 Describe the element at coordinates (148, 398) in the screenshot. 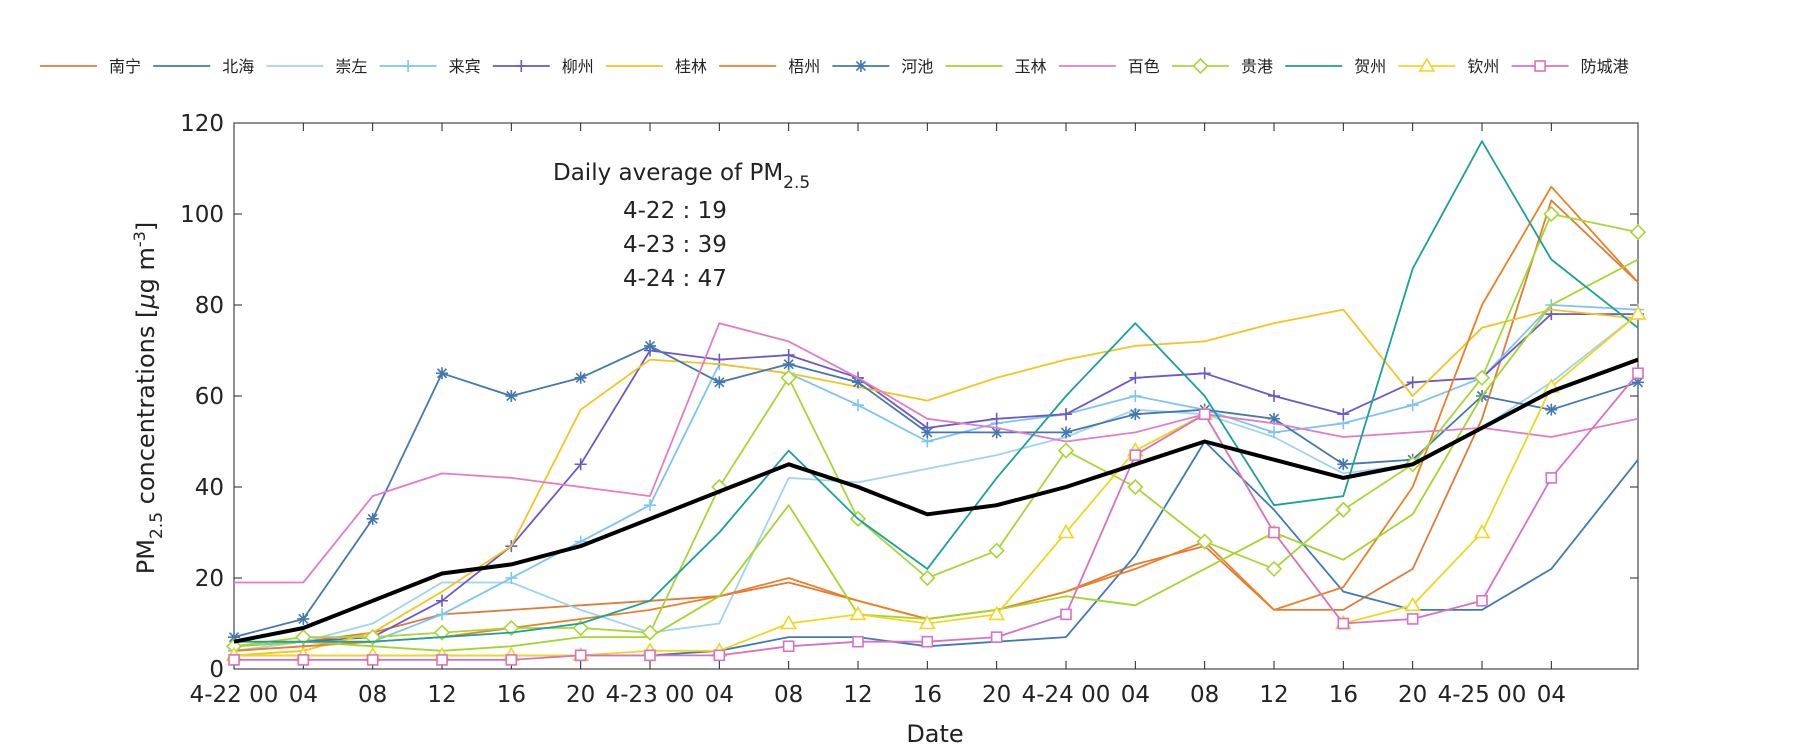

I see `y-axis-title: PM2.5 concentrations [μg m-3]` at that location.